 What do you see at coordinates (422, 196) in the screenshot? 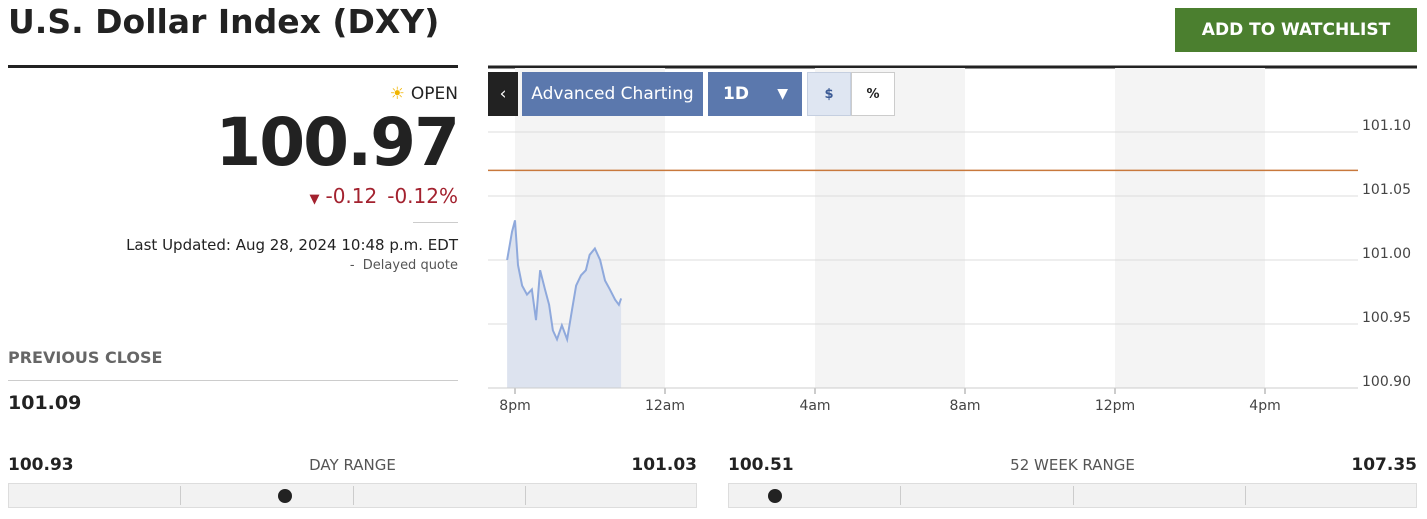
I see `change-percent: -0.12%` at bounding box center [422, 196].